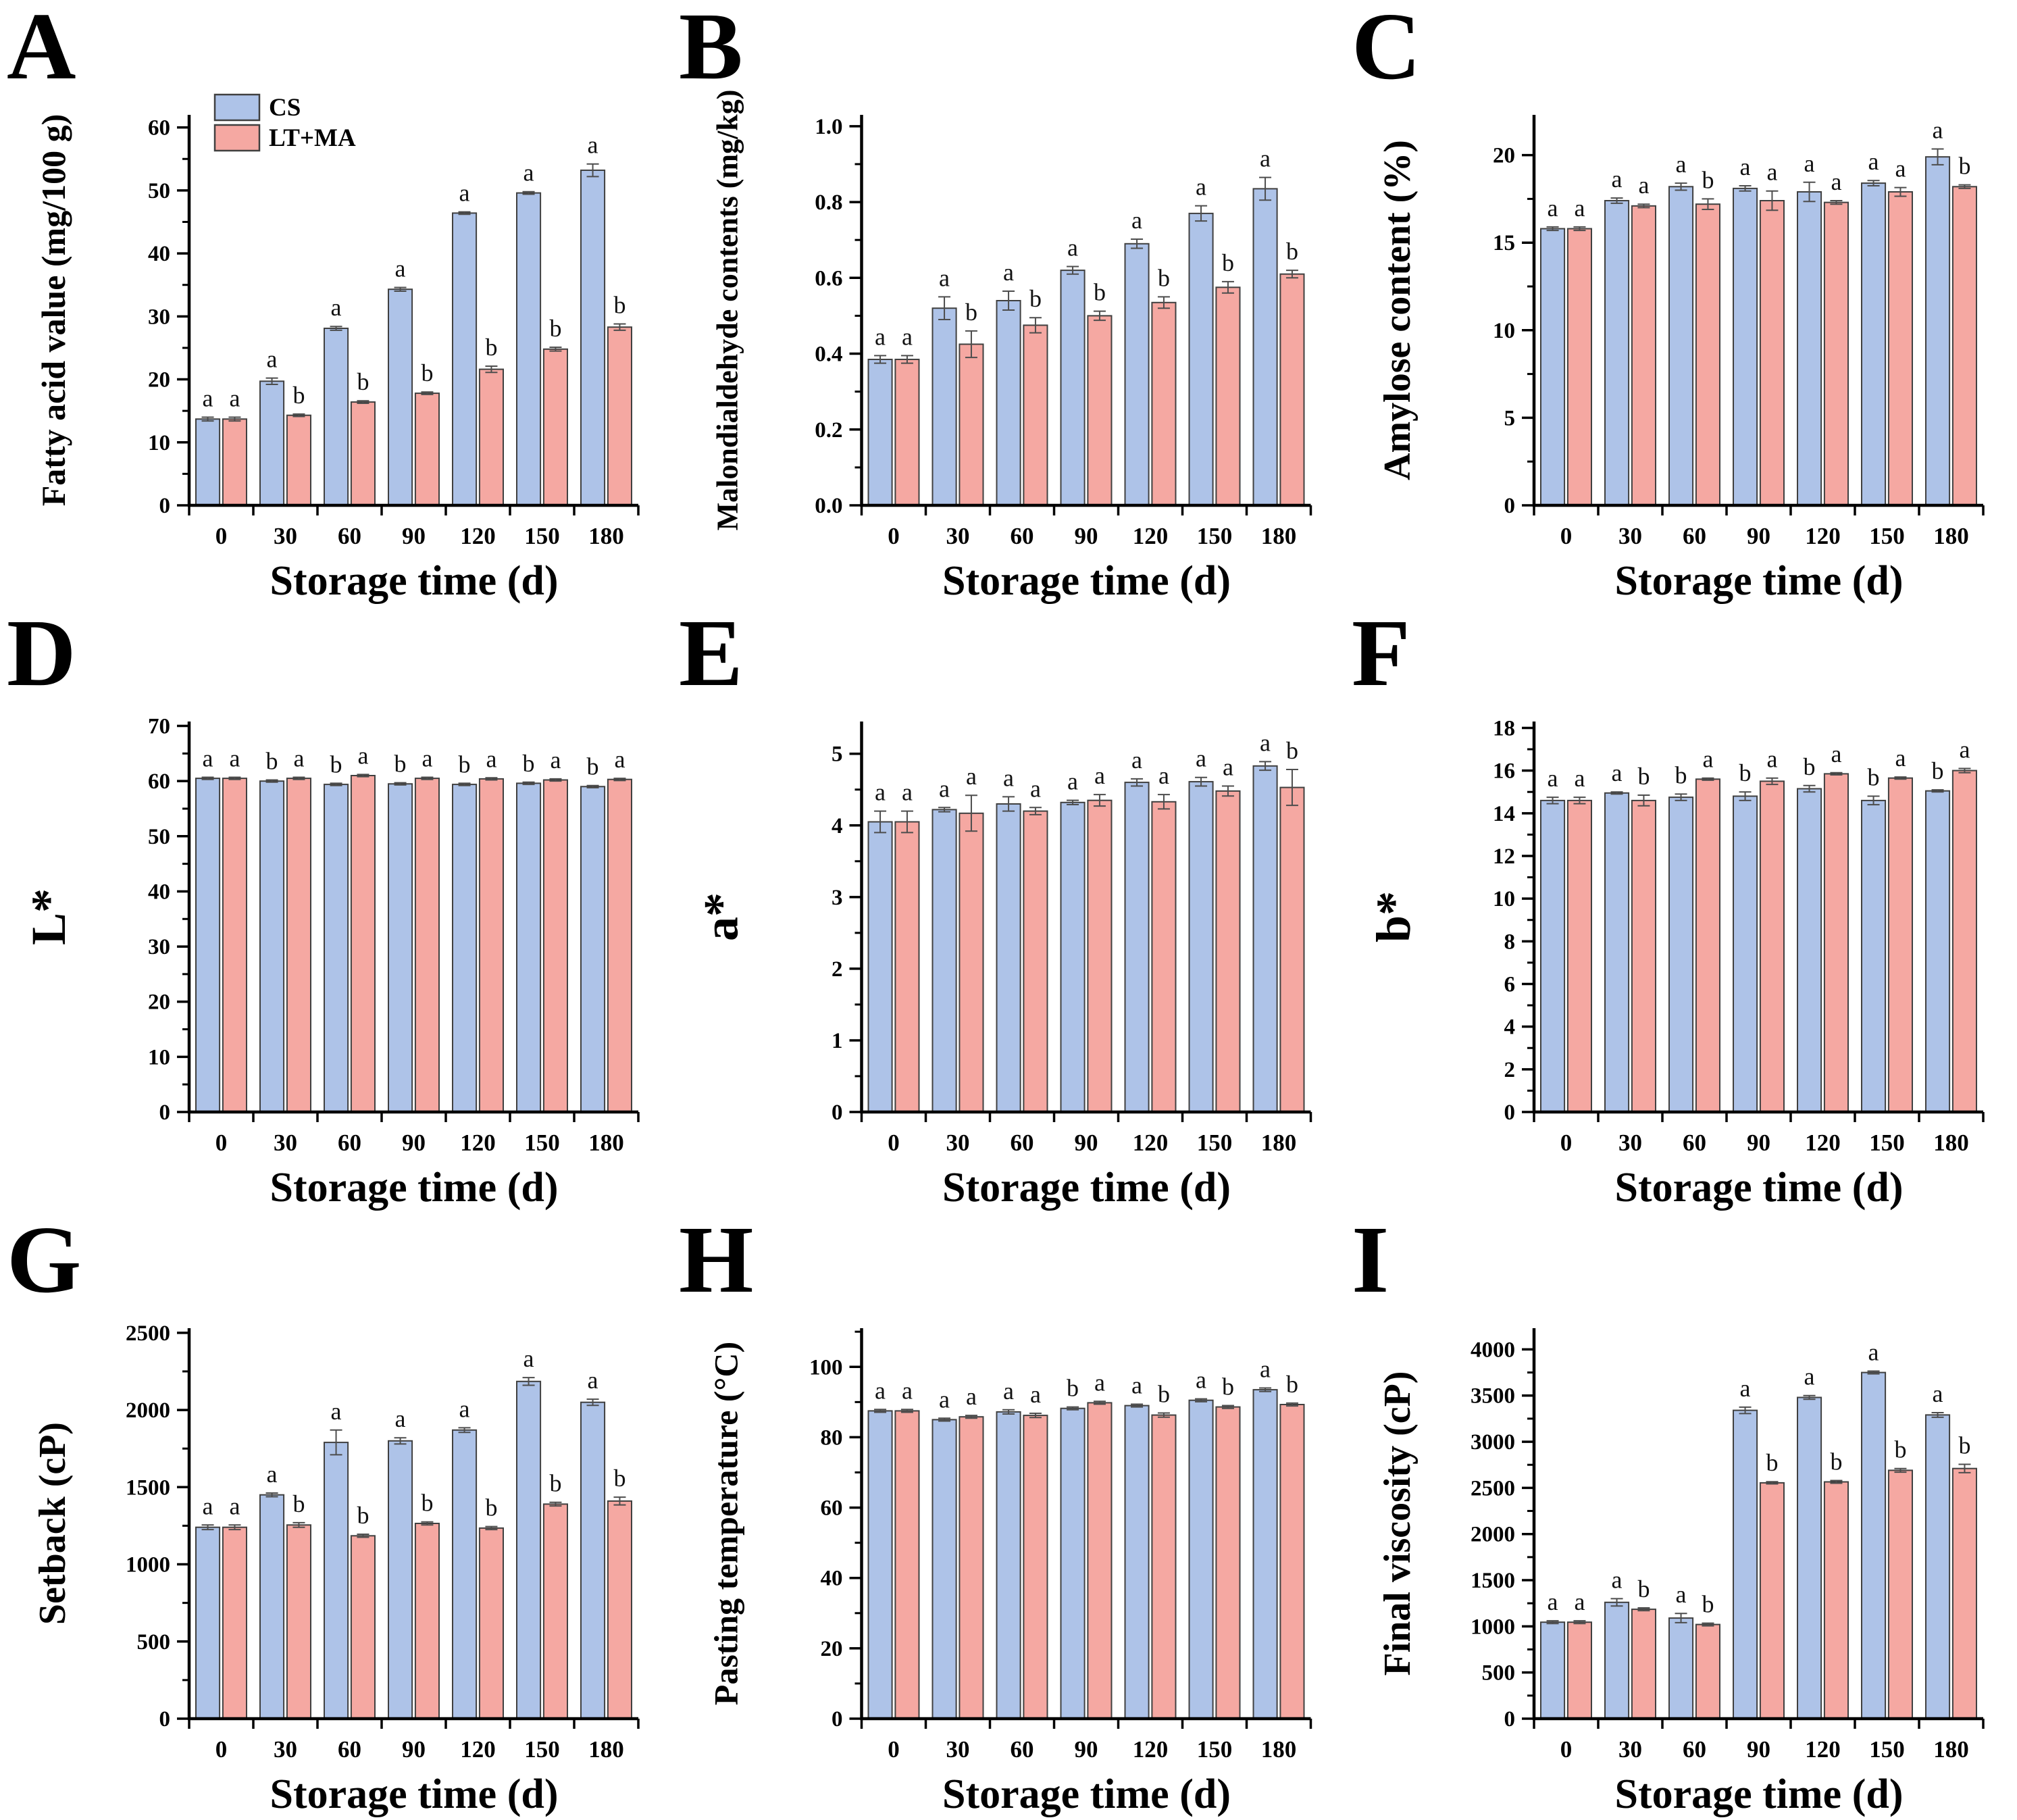  Describe the element at coordinates (148, 1565) in the screenshot. I see `y-tick-label: 1000` at that location.